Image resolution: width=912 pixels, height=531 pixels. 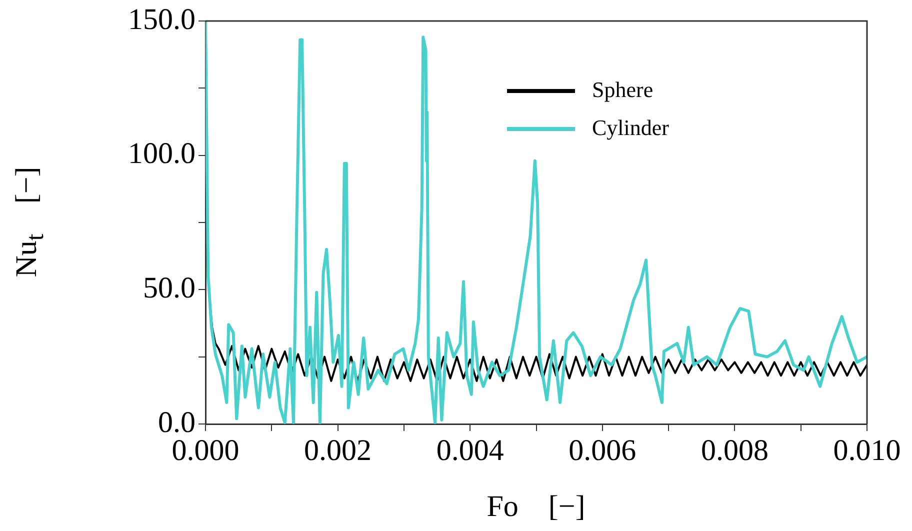 What do you see at coordinates (169, 288) in the screenshot?
I see `y-tick-label: 50.0` at bounding box center [169, 288].